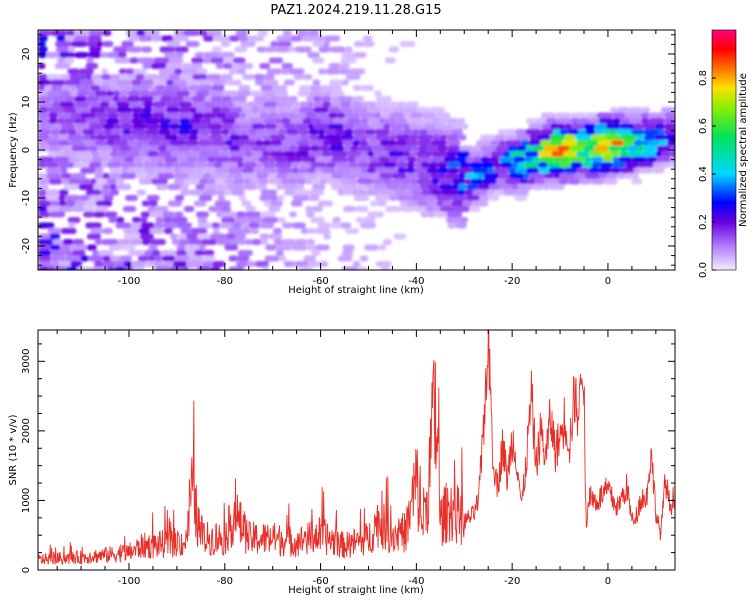 This screenshot has width=750, height=600. What do you see at coordinates (717, 153) in the screenshot?
I see `colorbar-ticks: 0.00.20.40.60.8` at bounding box center [717, 153].